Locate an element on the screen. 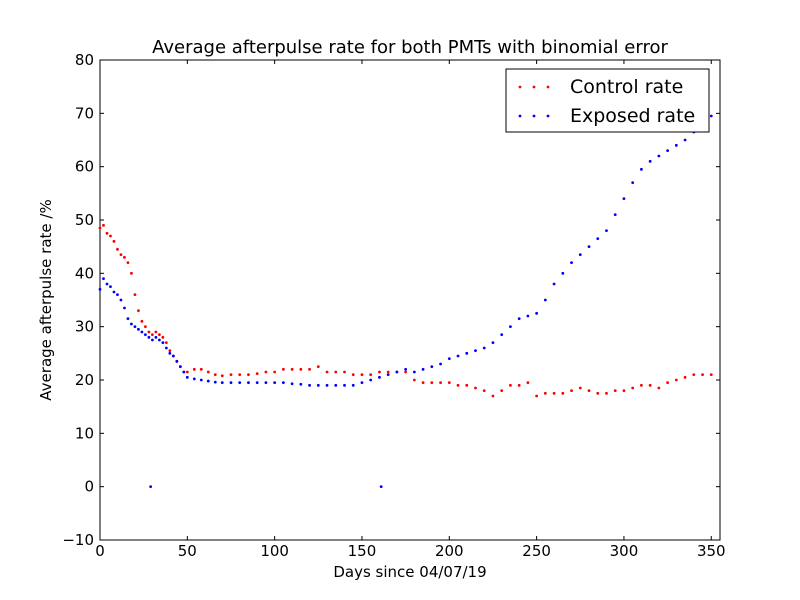 This screenshot has height=600, width=800. y-tick-label: 0 is located at coordinates (89, 487).